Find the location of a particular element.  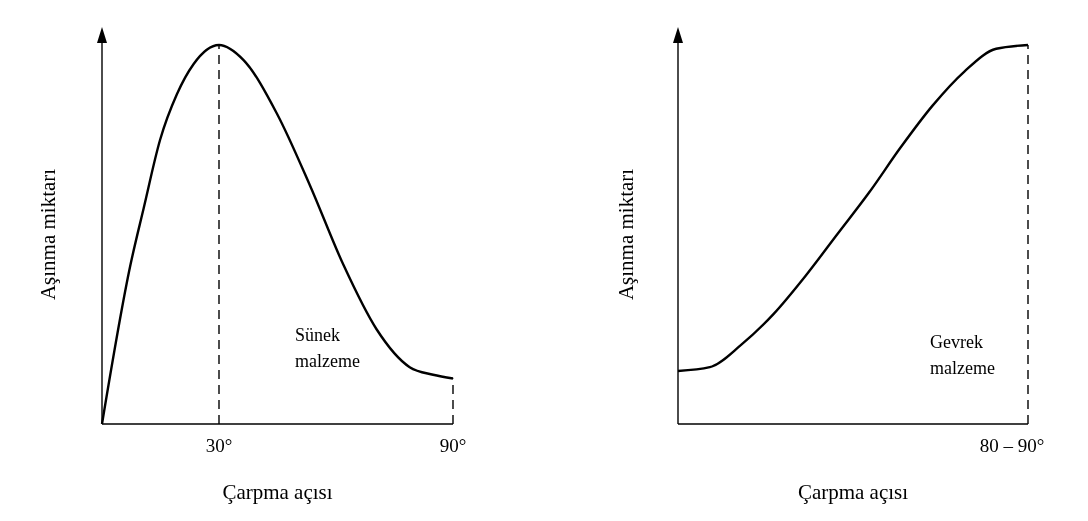

x-tick-label: 30° is located at coordinates (219, 446).